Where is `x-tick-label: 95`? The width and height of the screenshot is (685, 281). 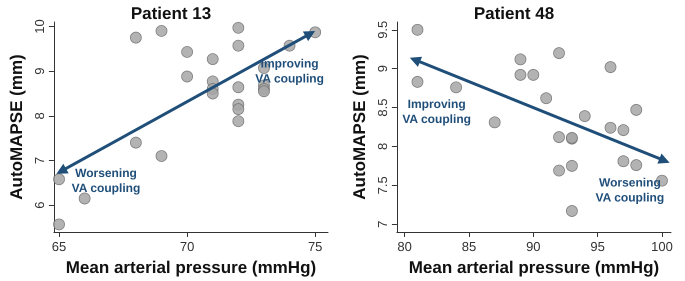 x-tick-label: 95 is located at coordinates (597, 246).